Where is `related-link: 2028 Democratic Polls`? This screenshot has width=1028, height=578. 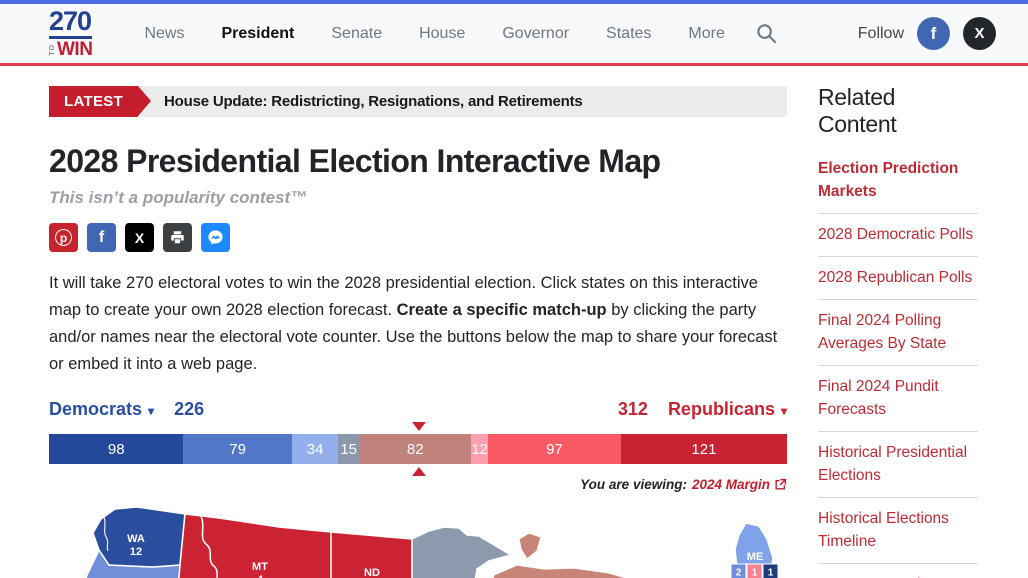
related-link: 2028 Democratic Polls is located at coordinates (898, 235).